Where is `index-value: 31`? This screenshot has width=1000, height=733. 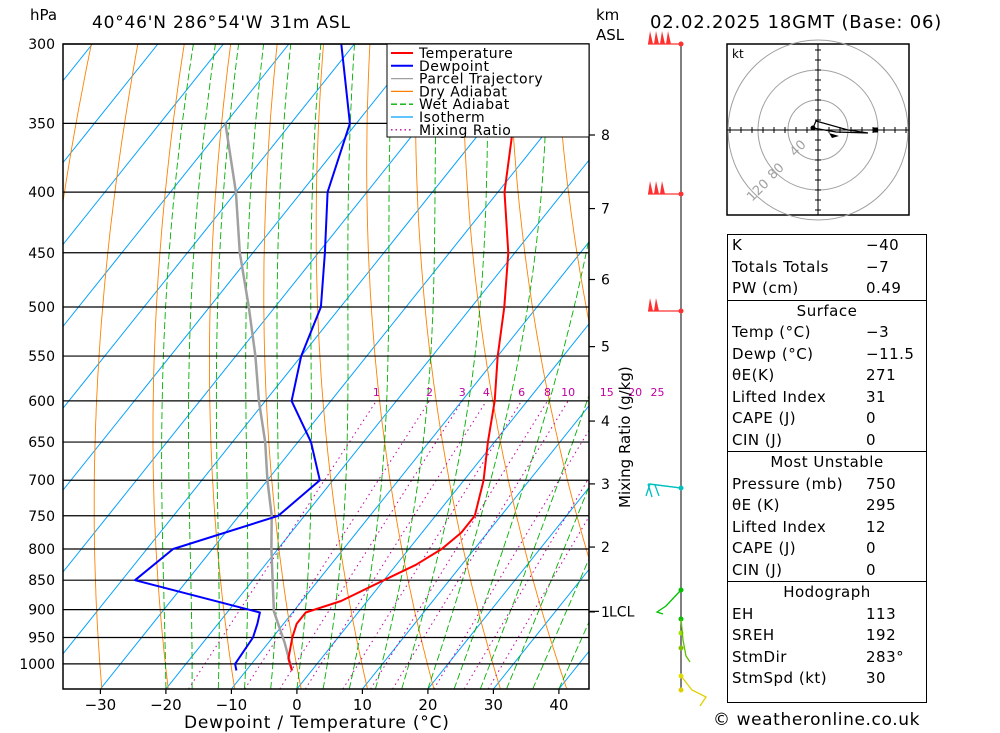
index-value: 31 is located at coordinates (876, 396).